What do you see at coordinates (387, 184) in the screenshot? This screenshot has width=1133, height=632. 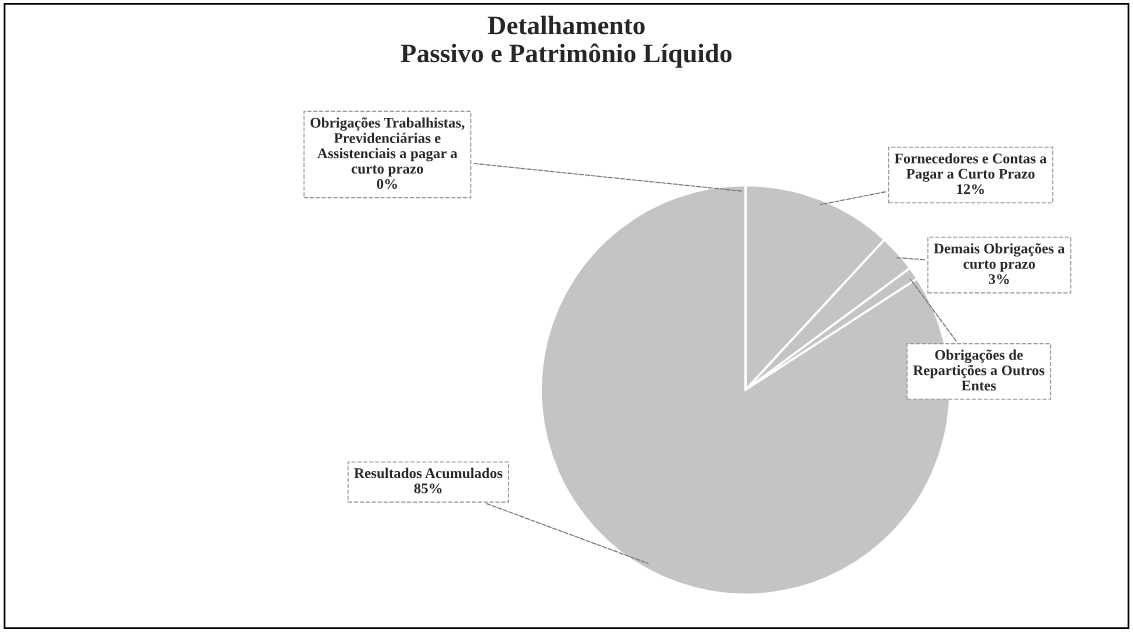 I see `text: 0%` at bounding box center [387, 184].